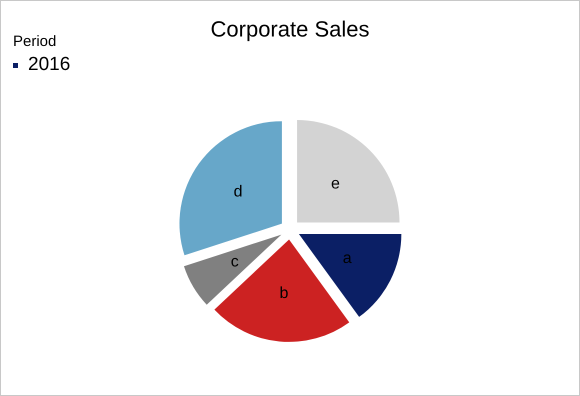 This screenshot has height=396, width=580. What do you see at coordinates (290, 29) in the screenshot?
I see `chart-title: Corporate Sales` at bounding box center [290, 29].